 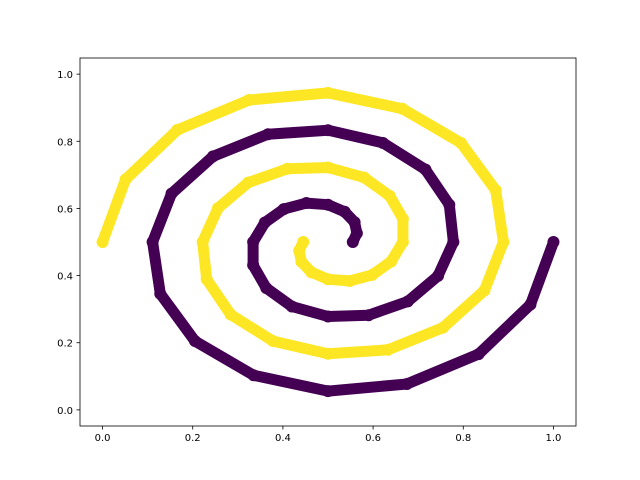 I want to click on y-tick-label: 0.4, so click(x=65, y=277).